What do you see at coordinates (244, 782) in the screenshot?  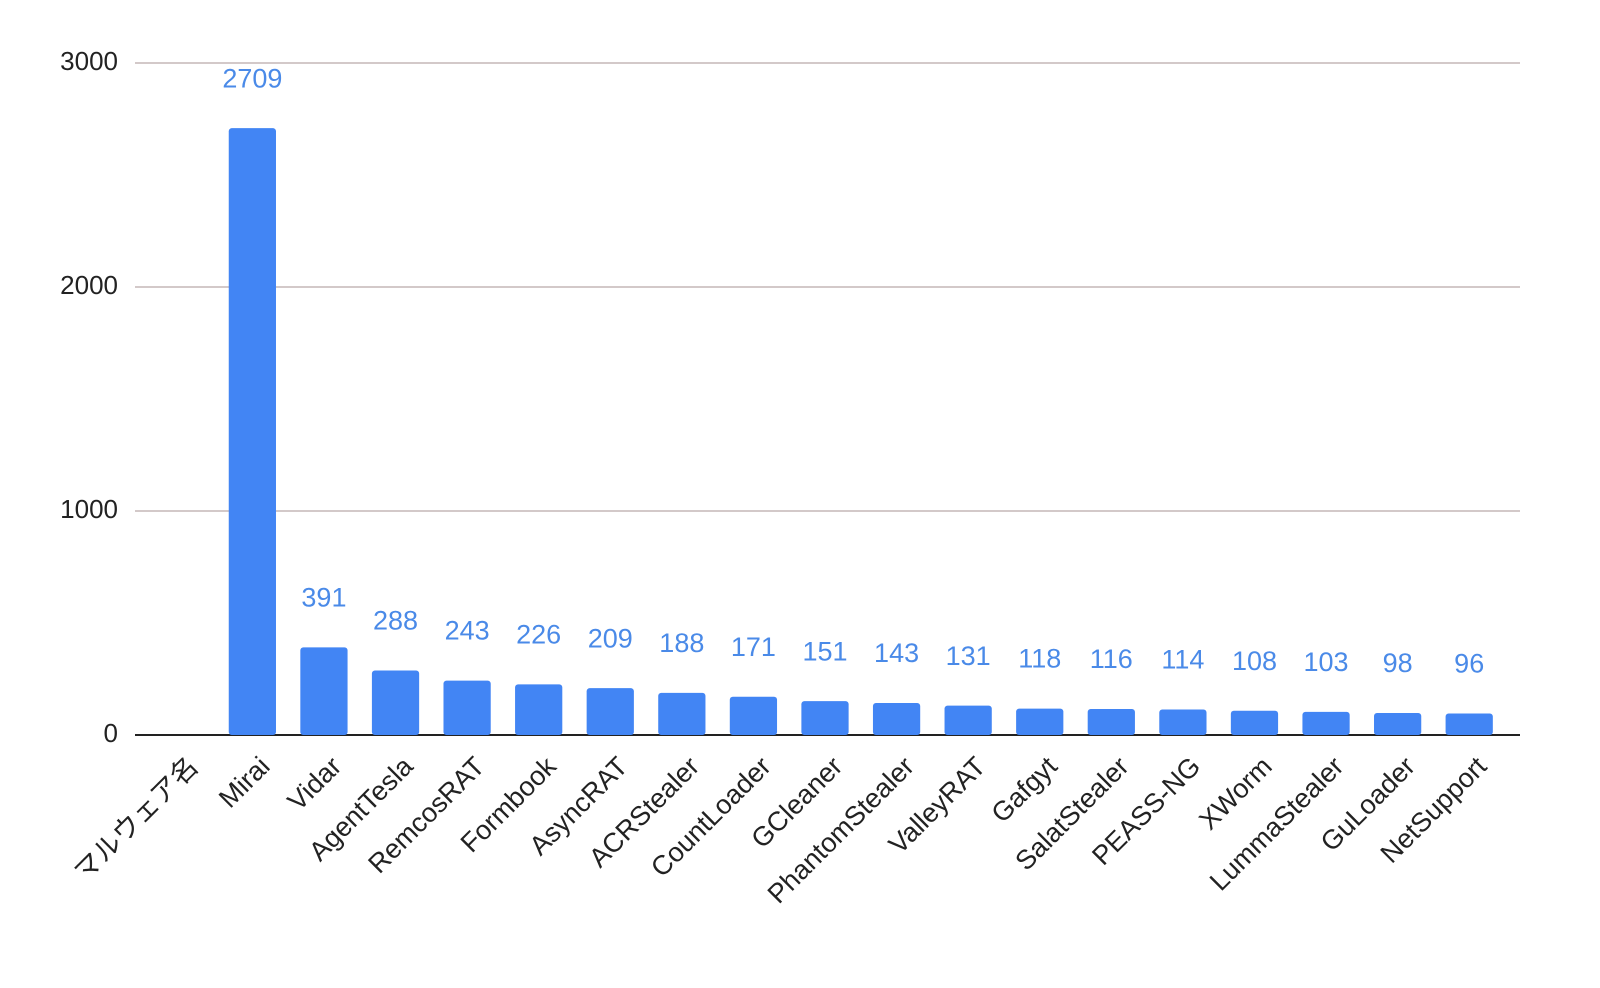 I see `x-tick-label: Mirai` at bounding box center [244, 782].